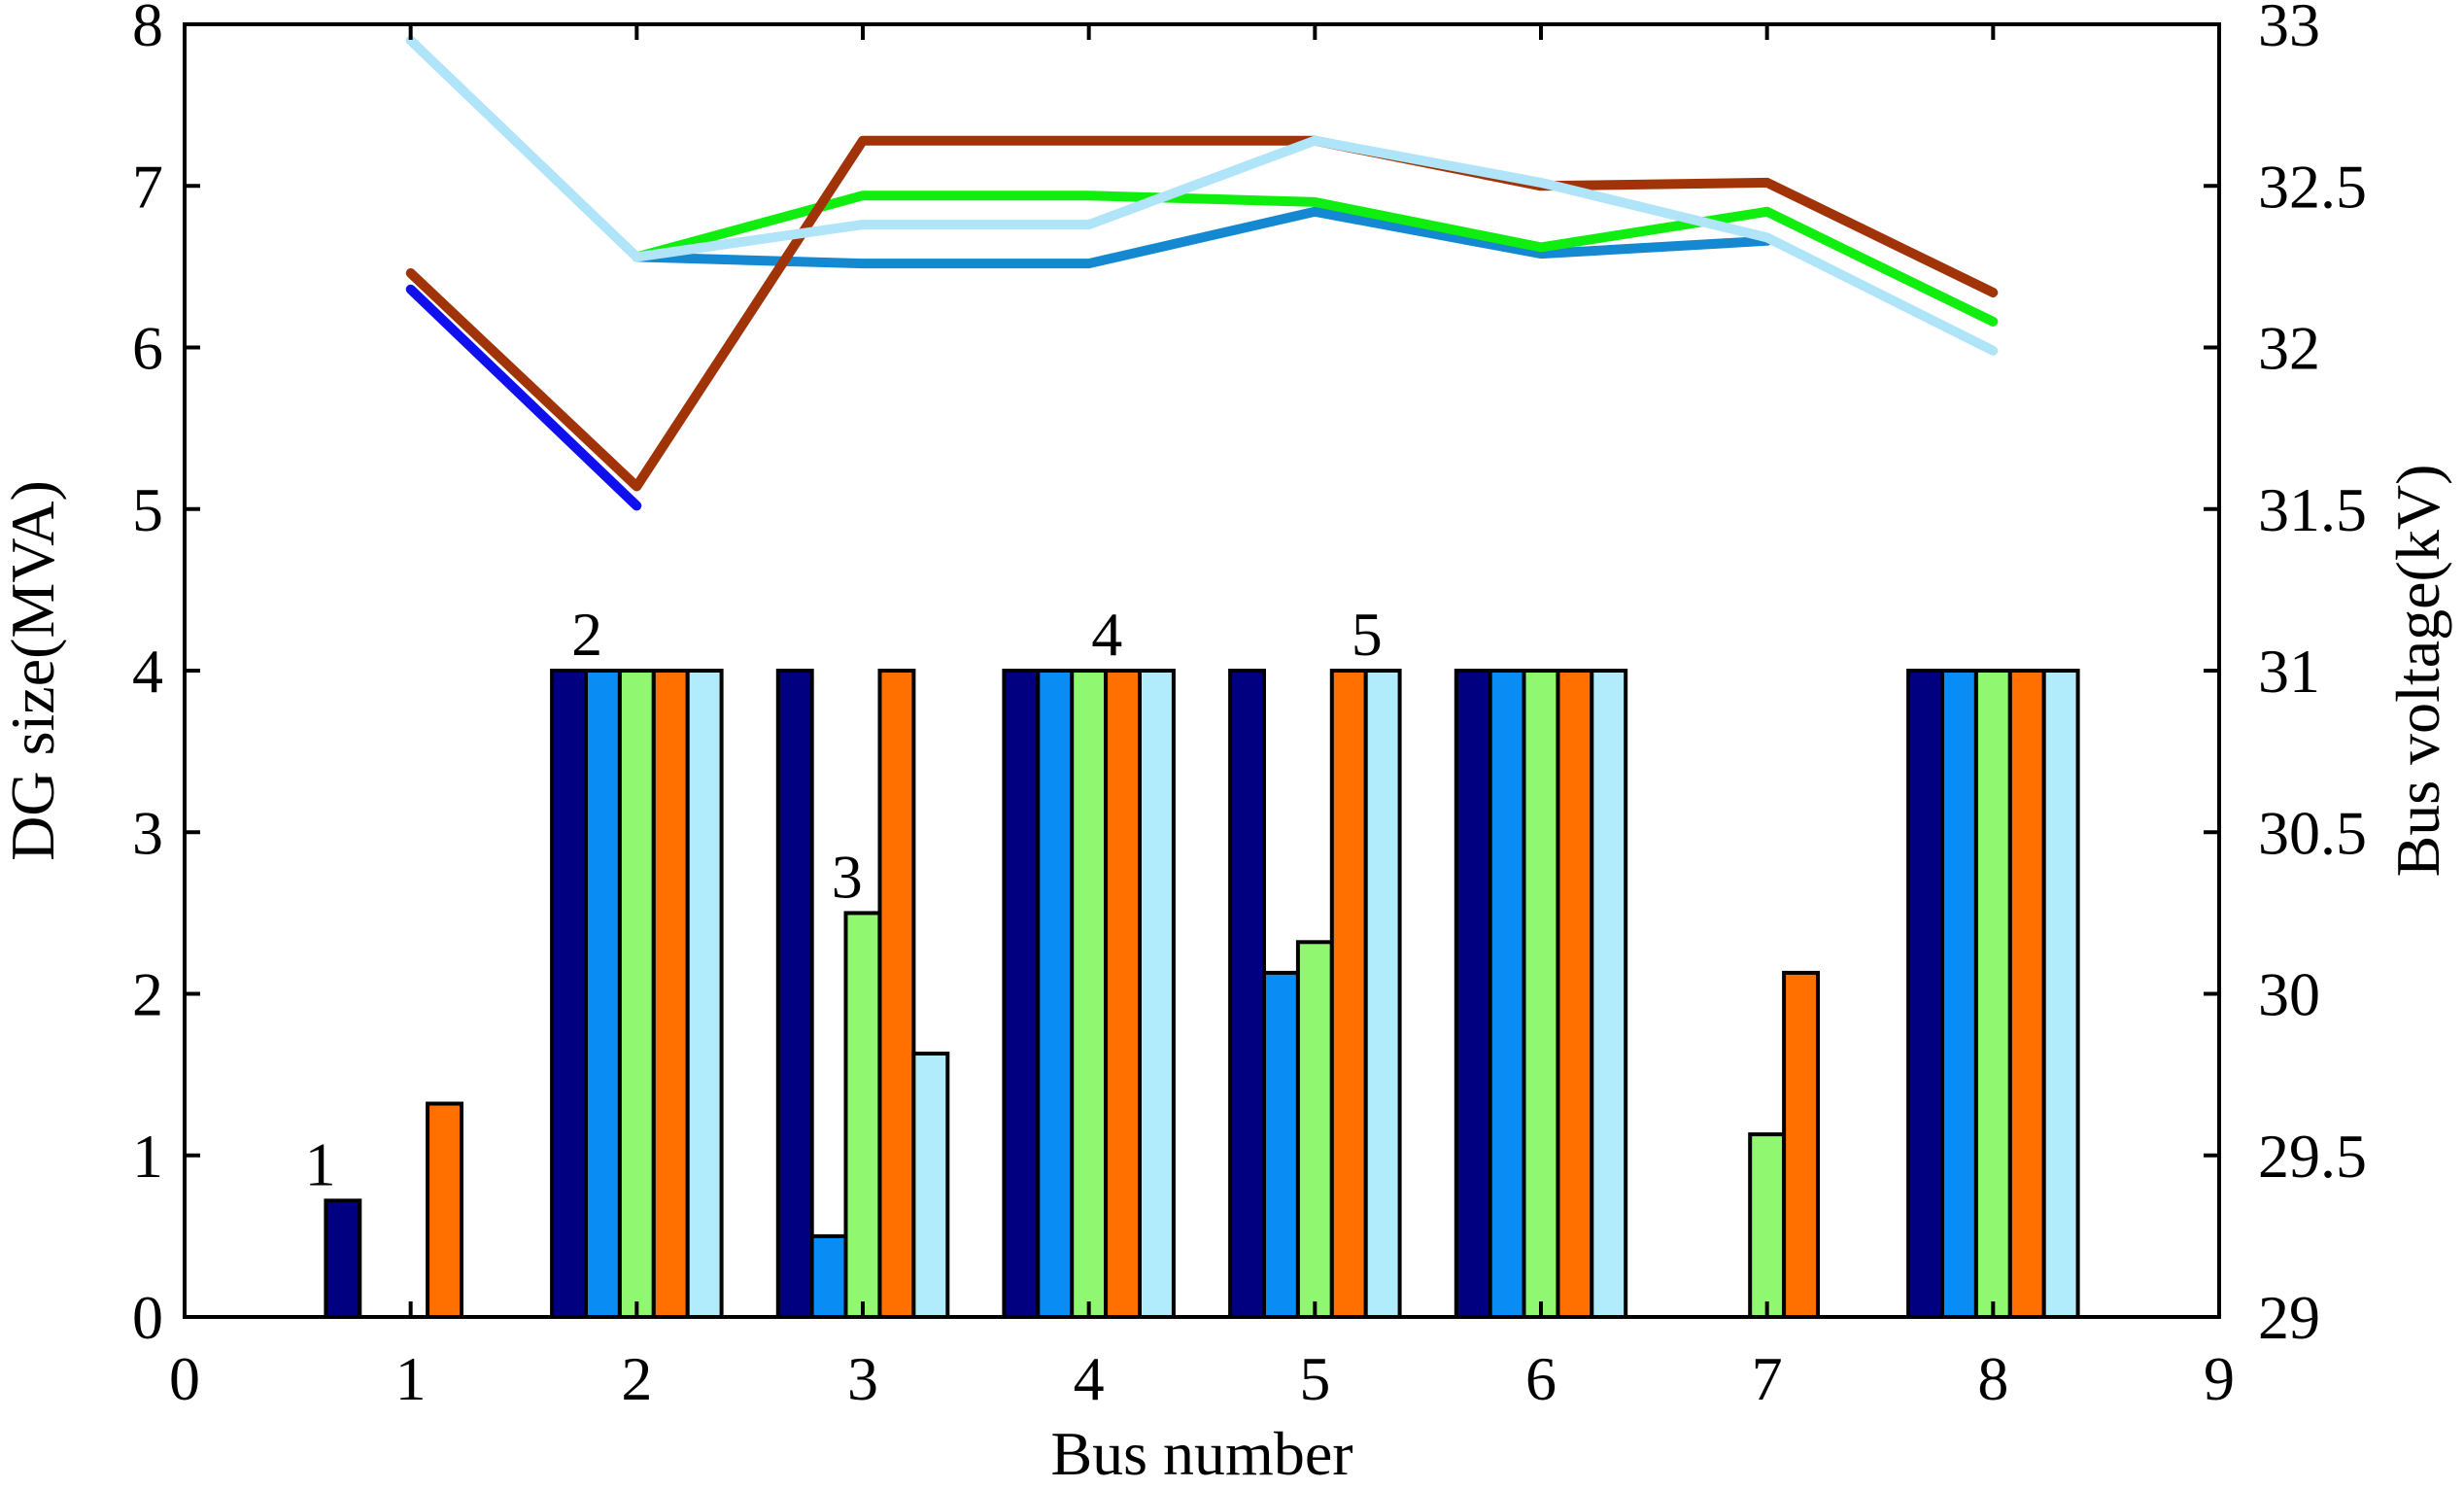  What do you see at coordinates (184, 1378) in the screenshot?
I see `x-tick-label: 0` at bounding box center [184, 1378].